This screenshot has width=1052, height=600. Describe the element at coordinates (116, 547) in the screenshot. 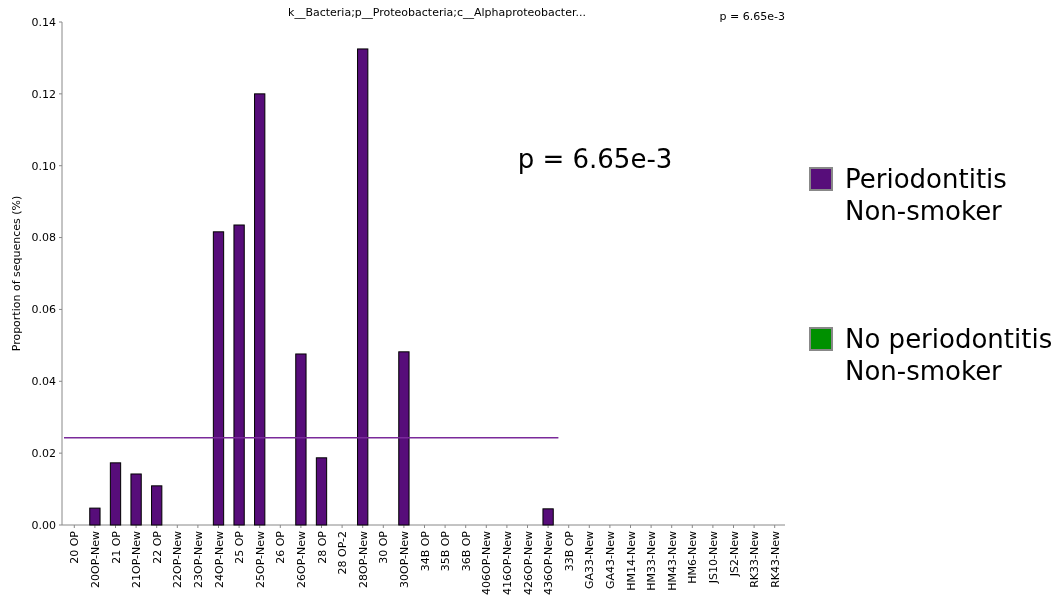

I see `x-tick-label: 21 OP` at that location.